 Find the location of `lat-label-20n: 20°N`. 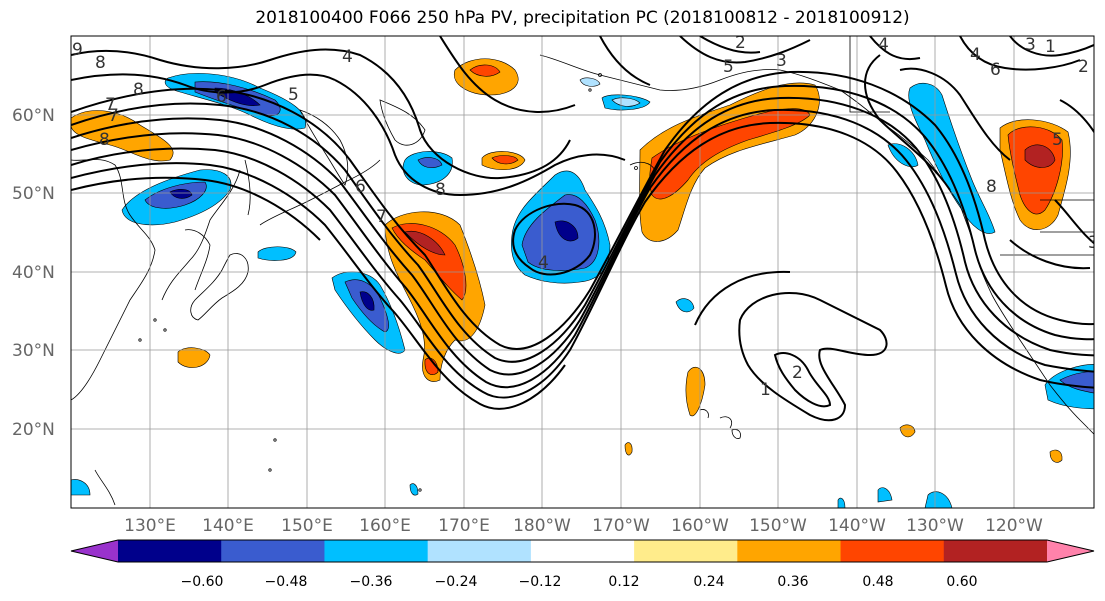

lat-label-20n: 20°N is located at coordinates (33, 430).